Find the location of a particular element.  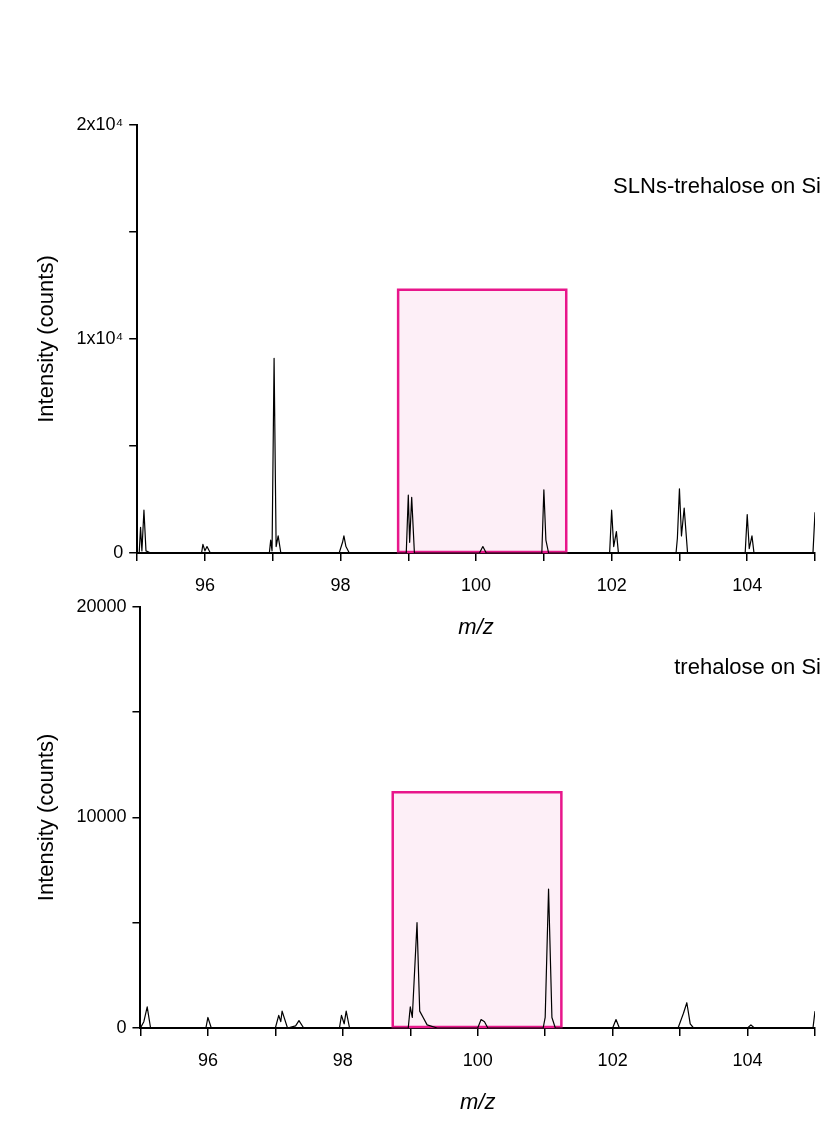

y-tick-label: 20000 is located at coordinates (101, 605).